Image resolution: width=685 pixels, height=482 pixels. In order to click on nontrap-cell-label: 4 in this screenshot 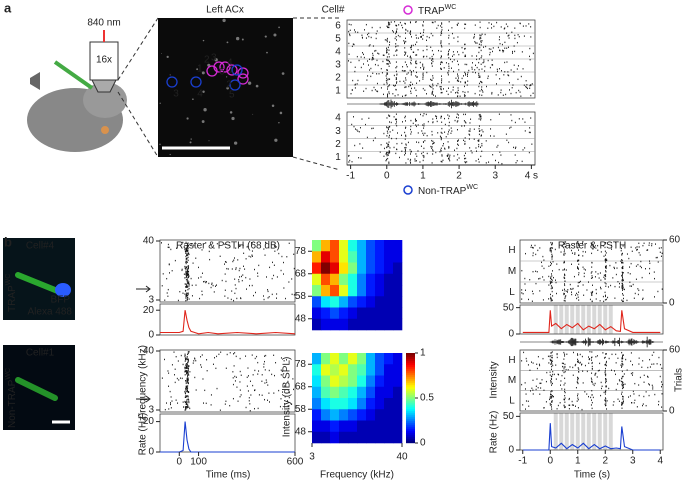, I will do `click(200, 94)`.